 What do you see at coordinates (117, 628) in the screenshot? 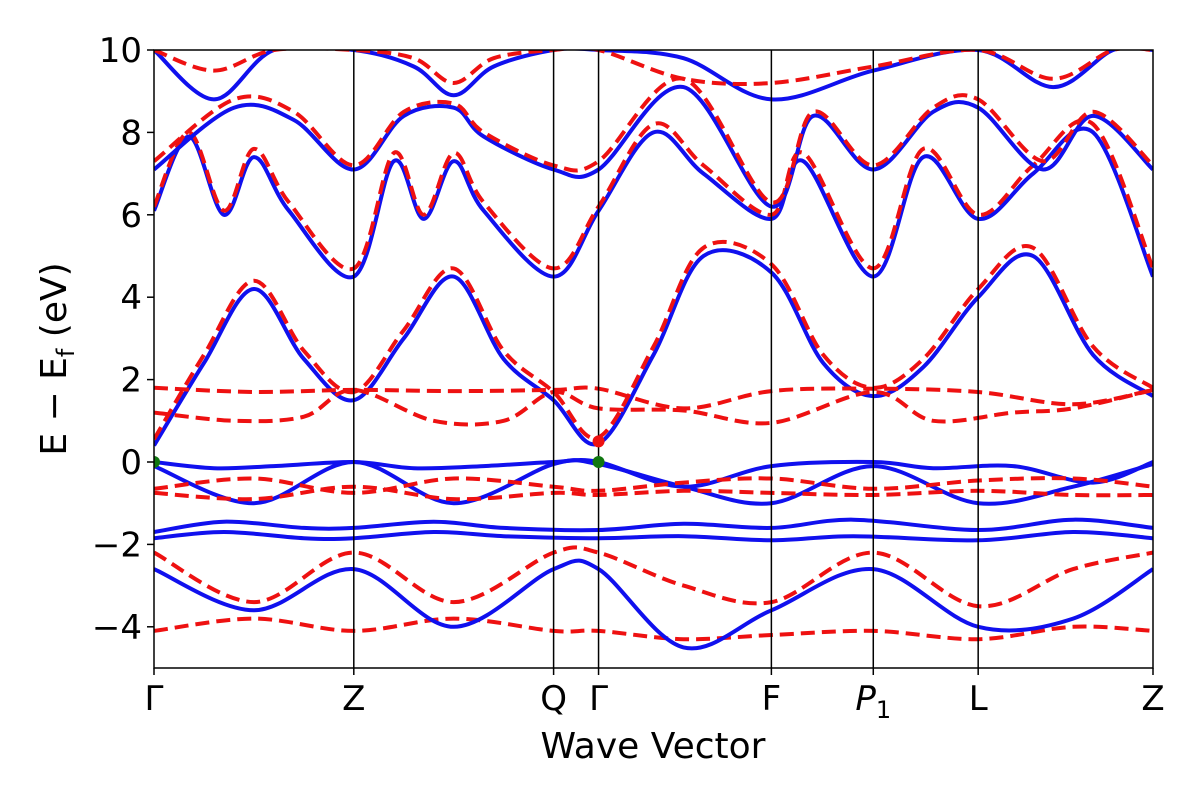
I see `y-tick-label: −4` at bounding box center [117, 628].